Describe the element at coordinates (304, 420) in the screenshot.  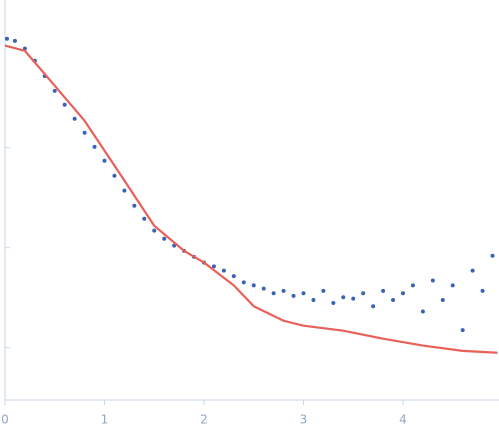
I see `x-tick-label: 3` at that location.